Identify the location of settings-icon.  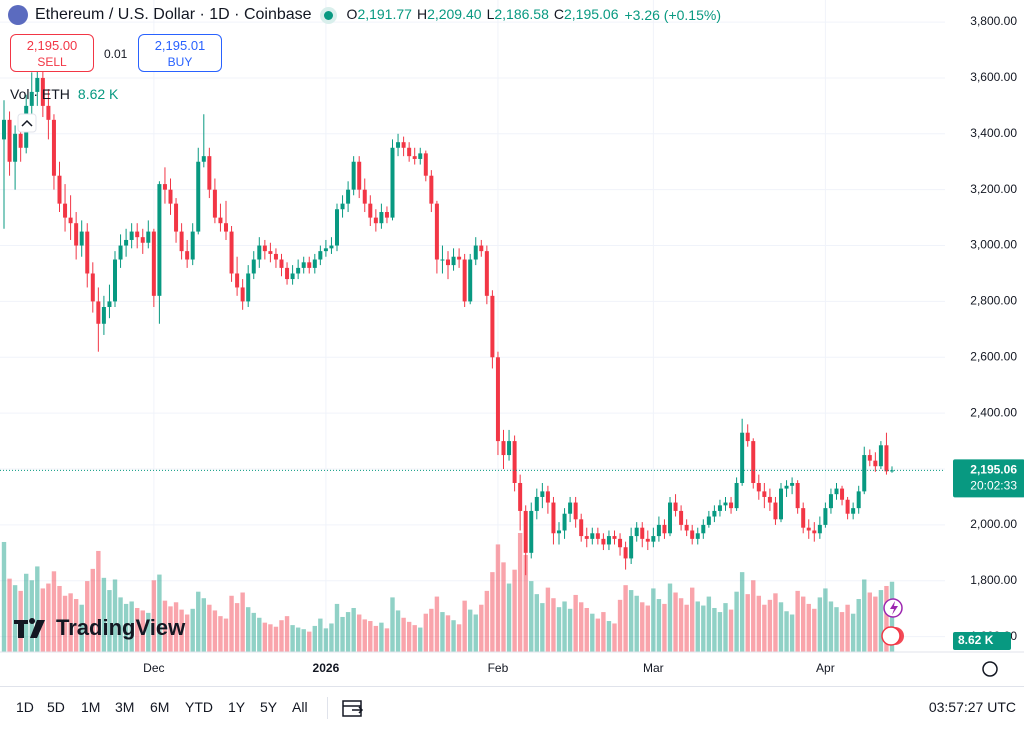
(990, 669).